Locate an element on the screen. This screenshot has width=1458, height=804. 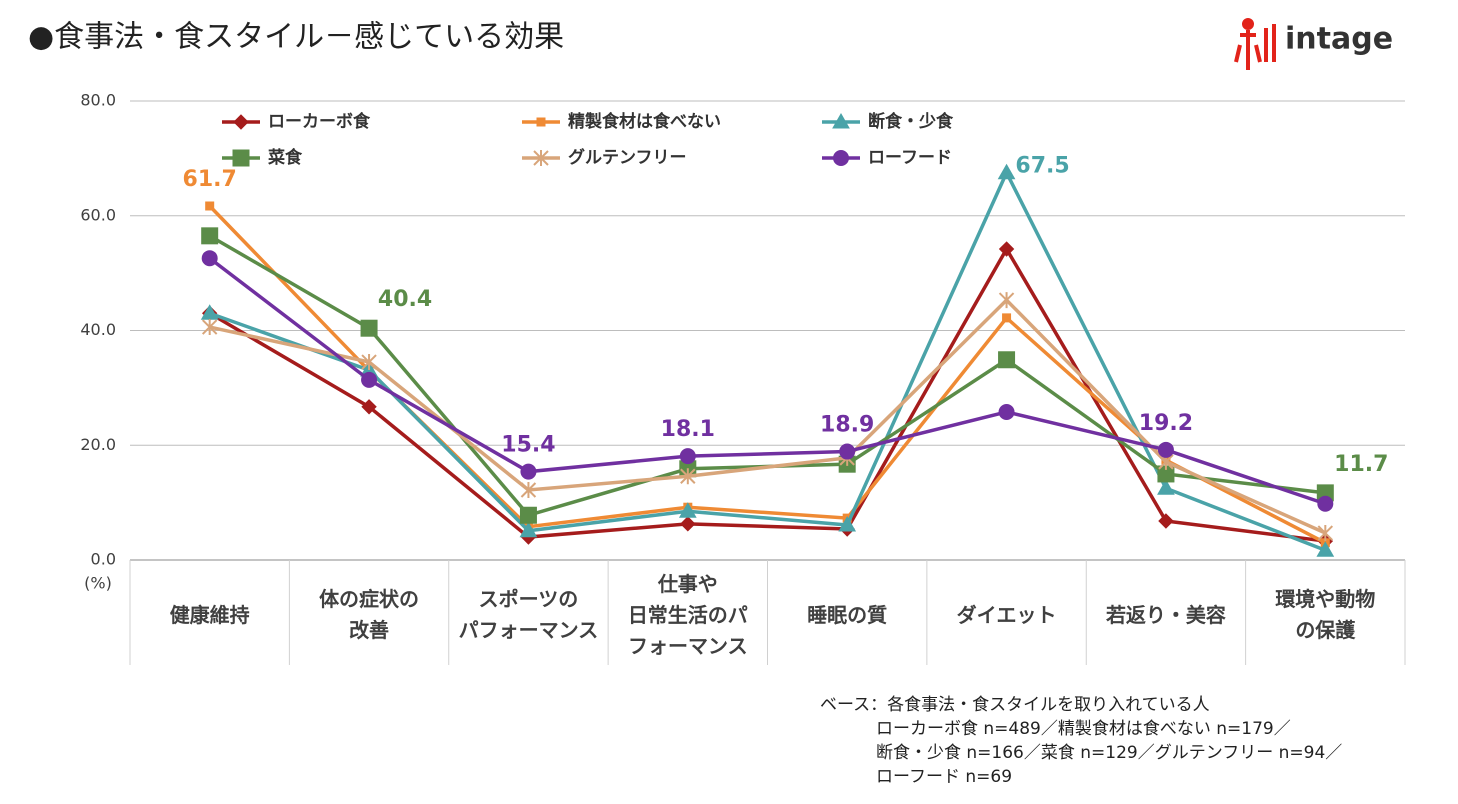
y-tick-label: 0.0 is located at coordinates (103, 559).